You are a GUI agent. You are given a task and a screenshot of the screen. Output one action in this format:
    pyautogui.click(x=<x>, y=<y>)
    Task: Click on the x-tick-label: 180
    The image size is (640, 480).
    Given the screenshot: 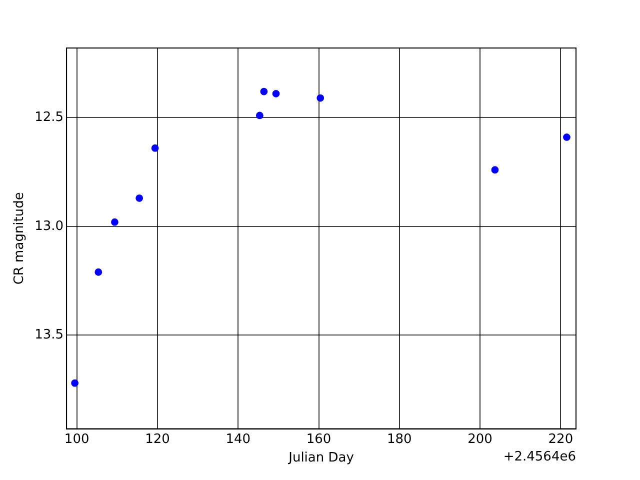 What is the action you would take?
    pyautogui.click(x=399, y=439)
    